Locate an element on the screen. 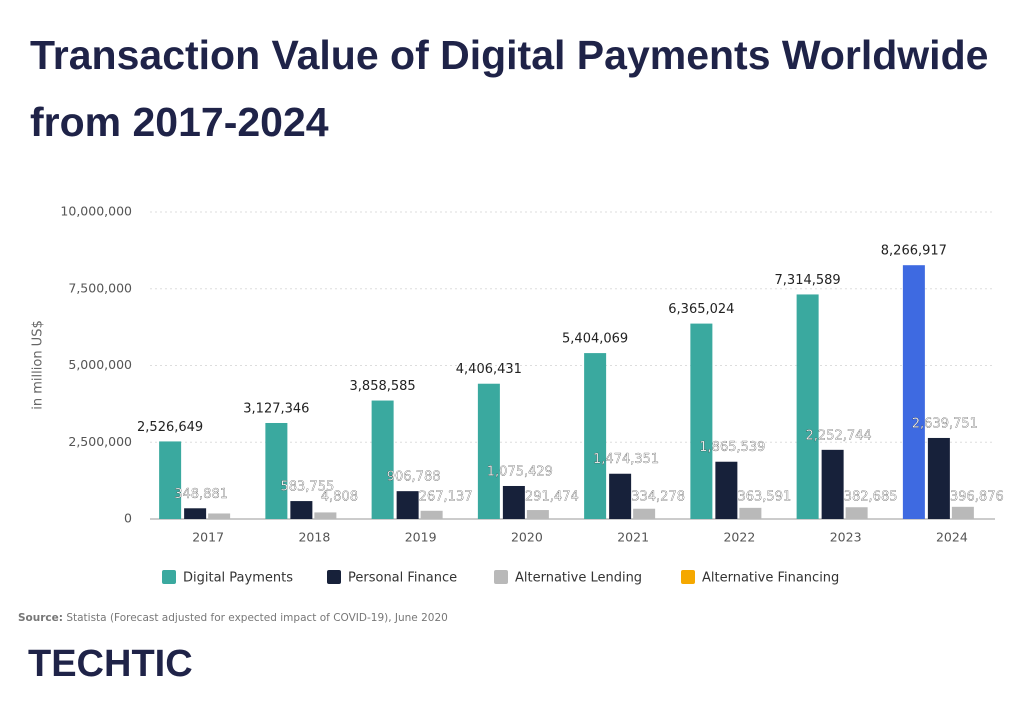 This screenshot has height=711, width=1024. y-tick-label: 2,500,000 is located at coordinates (100, 441).